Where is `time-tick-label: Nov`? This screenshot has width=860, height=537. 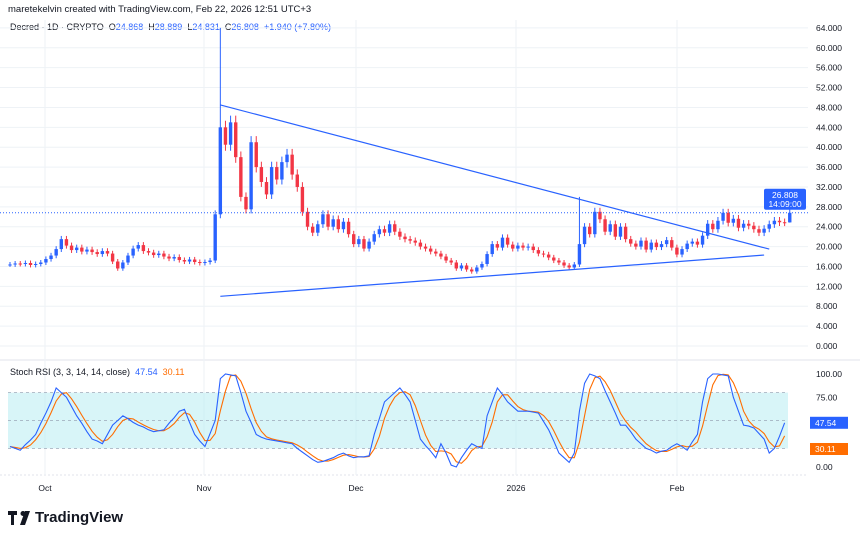
time-tick-label: Nov is located at coordinates (204, 488).